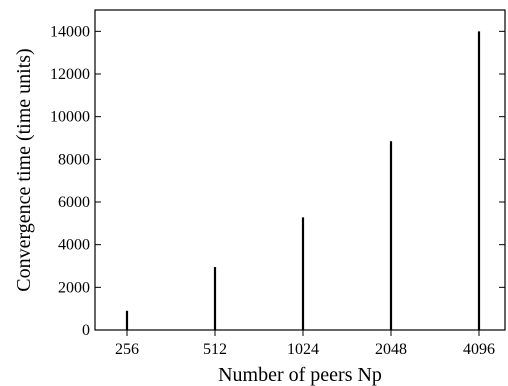  What do you see at coordinates (300, 375) in the screenshot?
I see `x-axis-title: Number of peers Np` at bounding box center [300, 375].